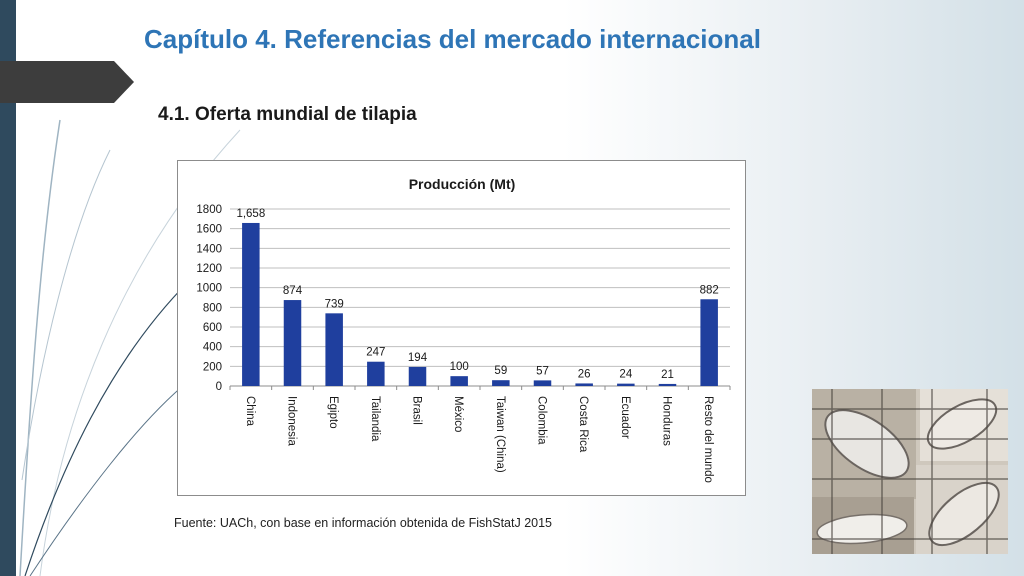  What do you see at coordinates (584, 374) in the screenshot?
I see `data-label: 26` at bounding box center [584, 374].